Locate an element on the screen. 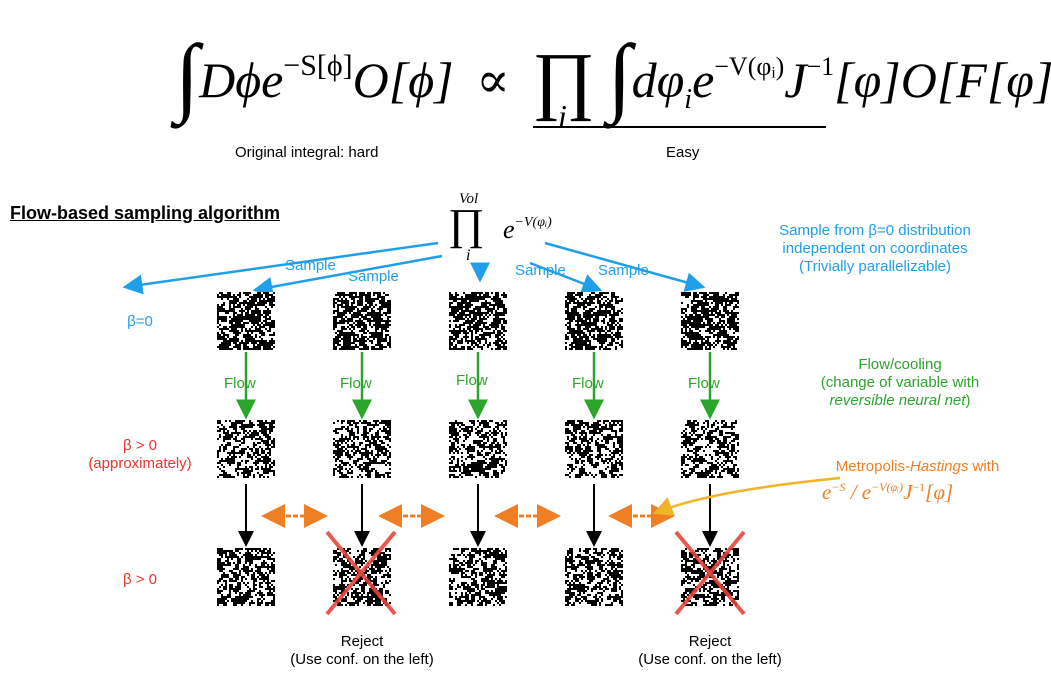 This screenshot has width=1051, height=677. sample-label-4: Sample is located at coordinates (623, 270).